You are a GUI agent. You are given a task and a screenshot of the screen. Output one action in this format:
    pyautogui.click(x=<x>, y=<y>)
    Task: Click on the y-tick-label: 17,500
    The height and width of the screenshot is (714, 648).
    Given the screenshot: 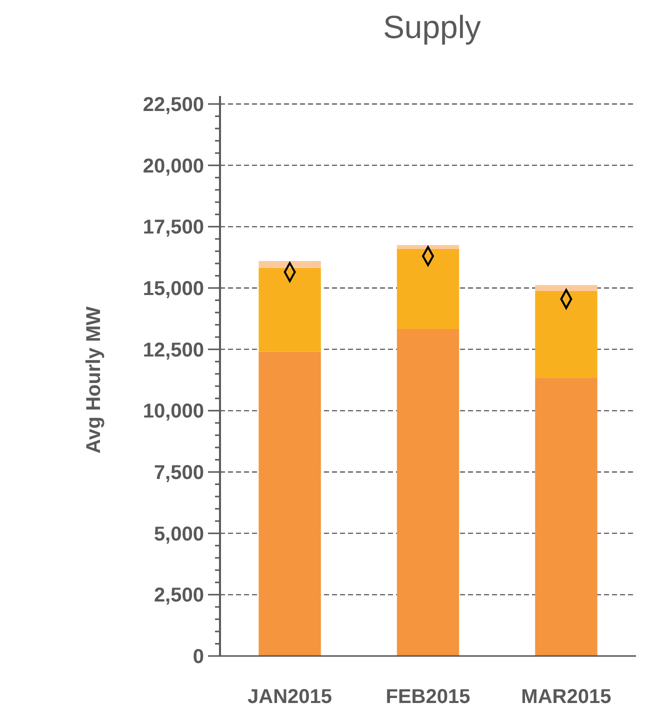 What is the action you would take?
    pyautogui.click(x=173, y=227)
    